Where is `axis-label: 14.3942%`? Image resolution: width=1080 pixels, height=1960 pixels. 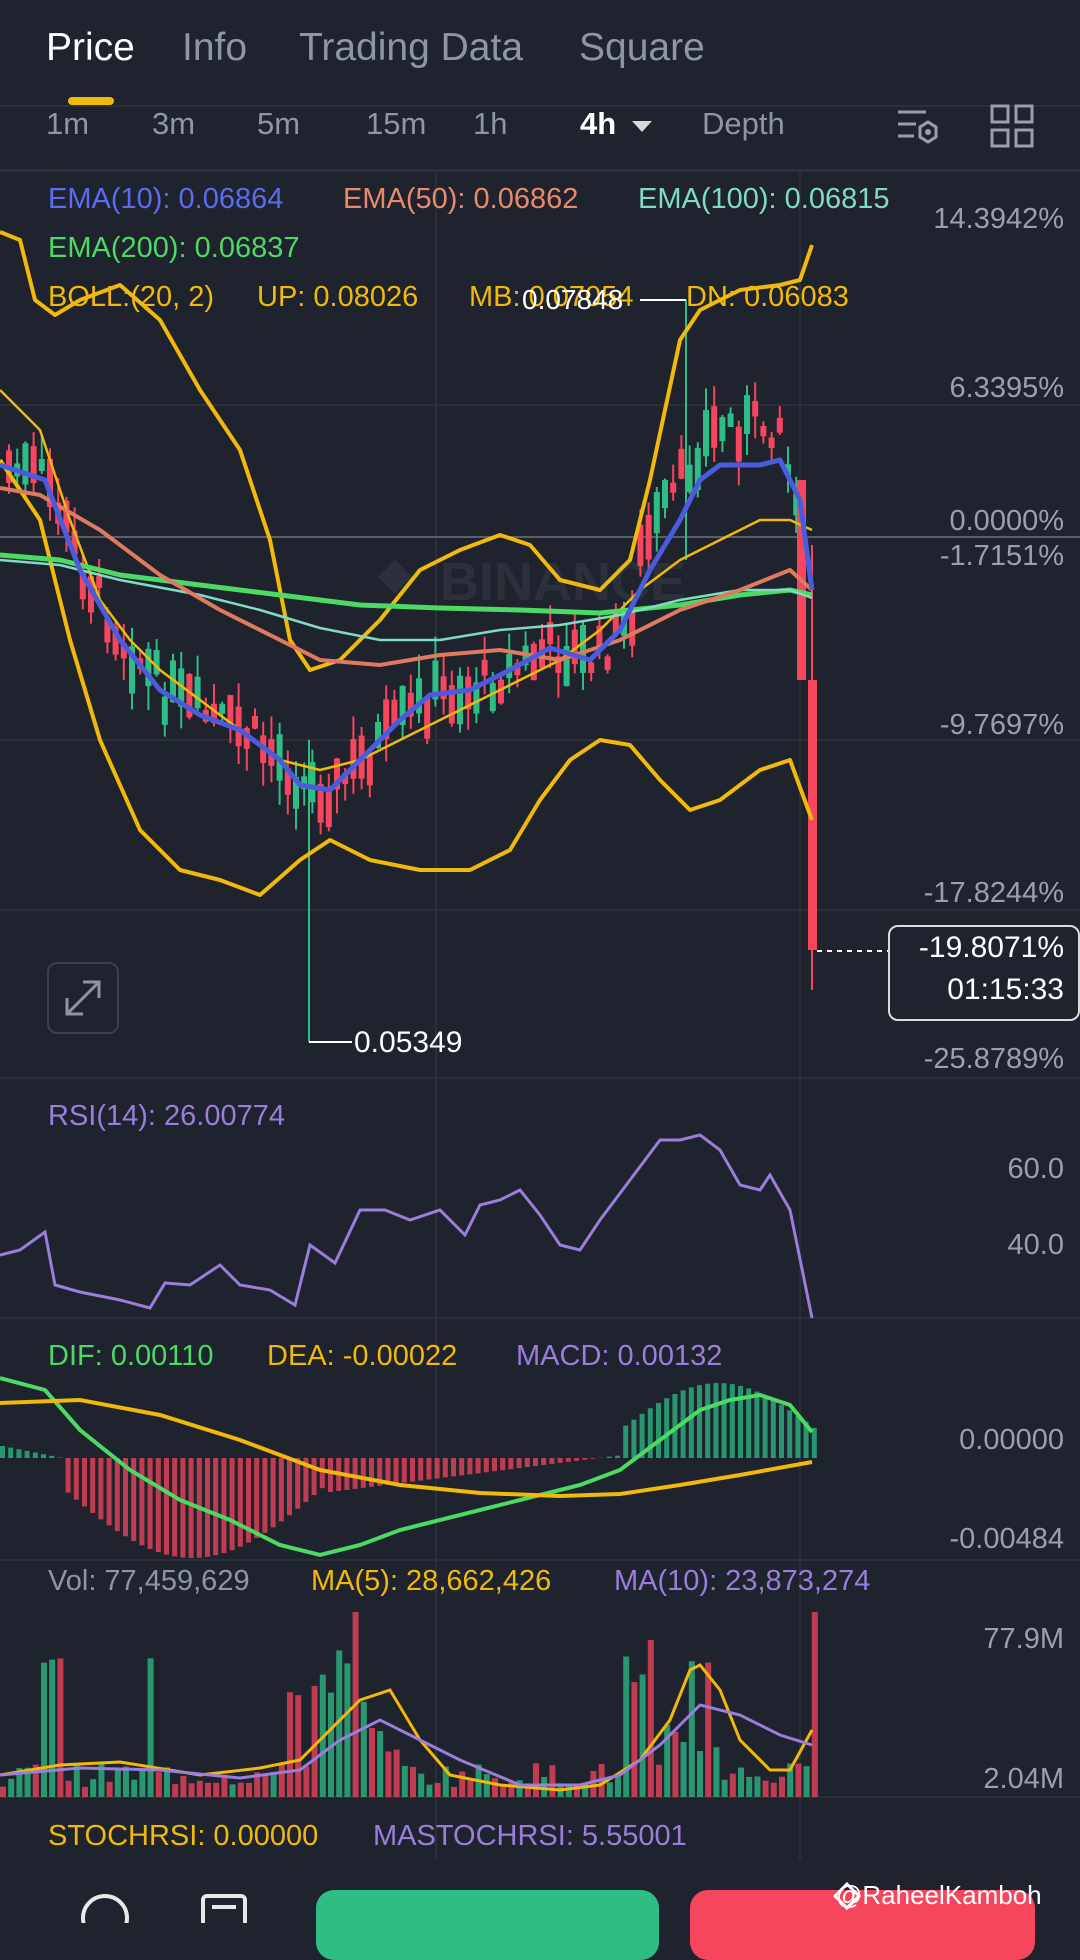 axis-label: 14.3942% is located at coordinates (998, 219).